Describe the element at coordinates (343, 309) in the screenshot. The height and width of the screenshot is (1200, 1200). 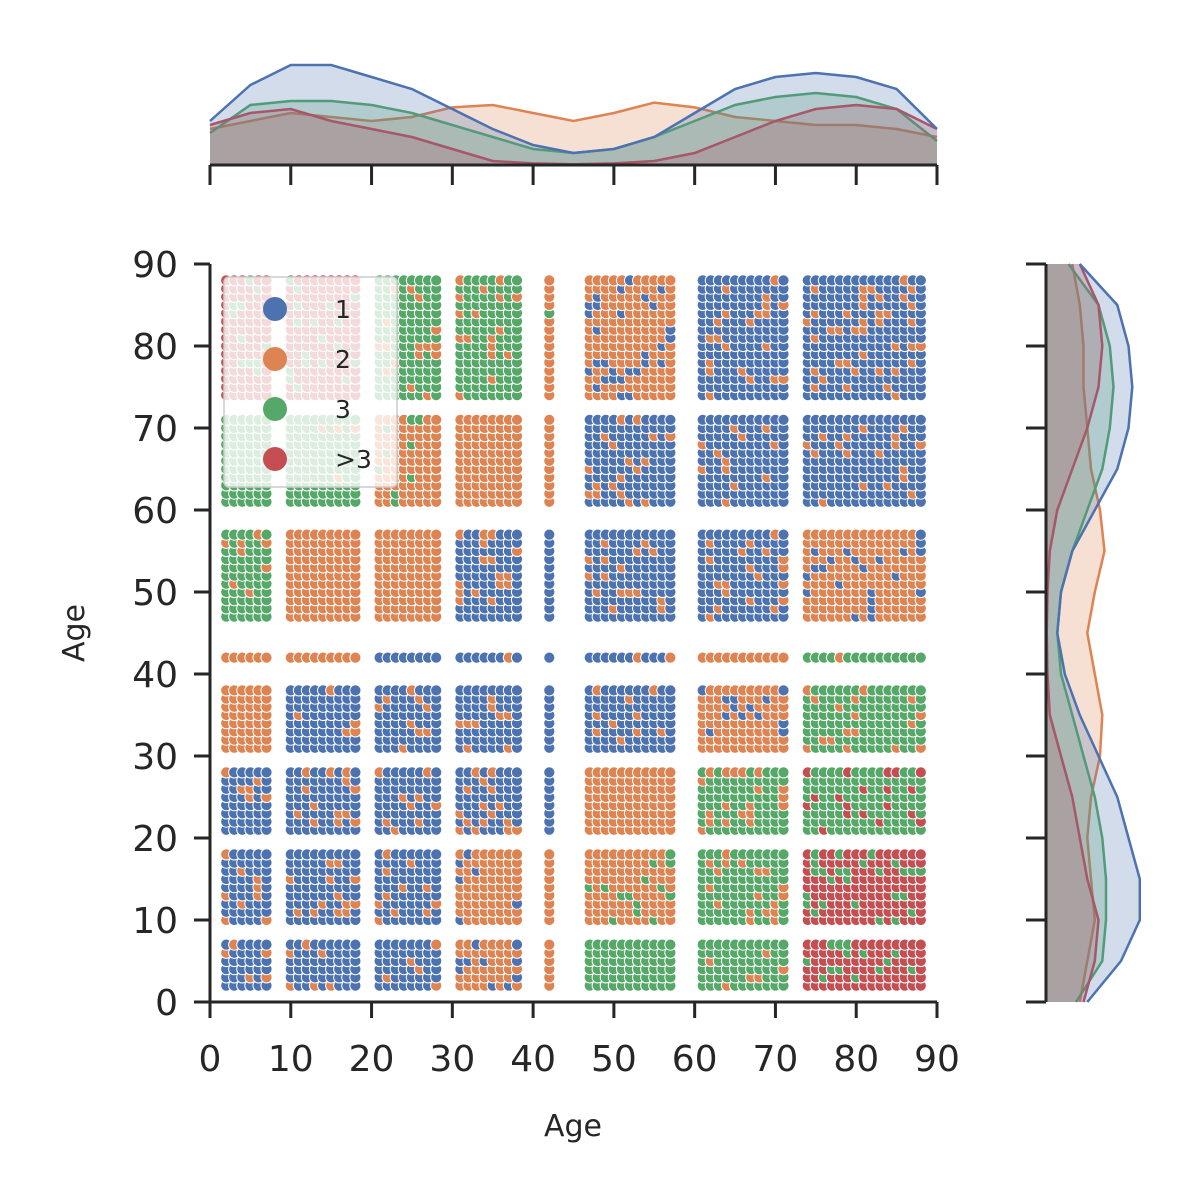
I see `legend-label-1: 1` at that location.